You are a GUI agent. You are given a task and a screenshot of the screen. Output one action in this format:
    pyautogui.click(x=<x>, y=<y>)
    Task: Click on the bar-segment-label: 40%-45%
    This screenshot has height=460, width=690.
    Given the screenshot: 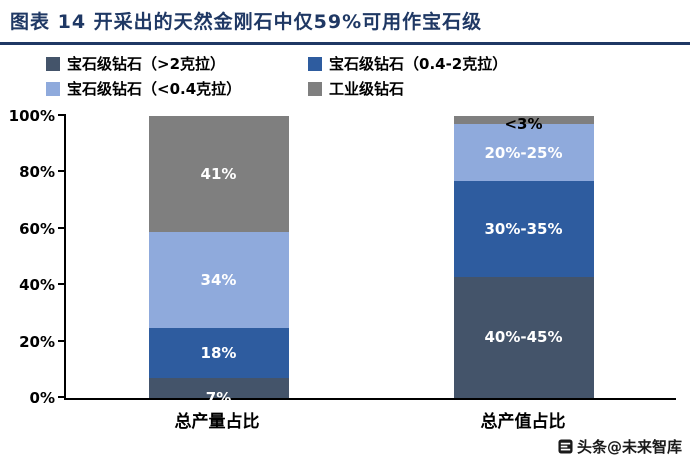 What is the action you would take?
    pyautogui.click(x=523, y=337)
    